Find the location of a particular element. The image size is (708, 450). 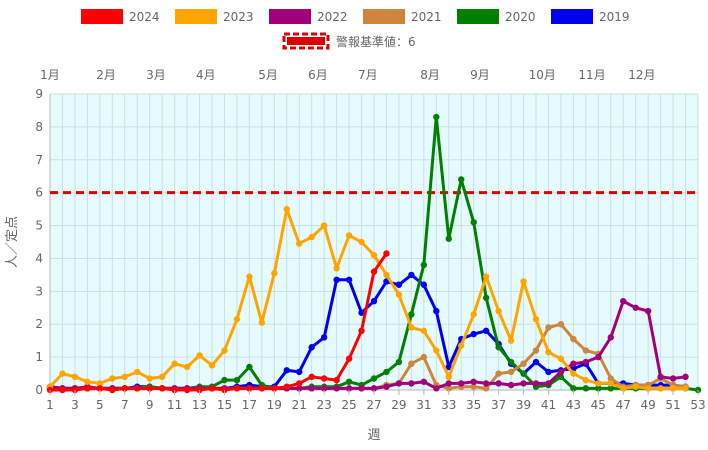

legend-item-threshold: 警報基準値：6 is located at coordinates (349, 41).